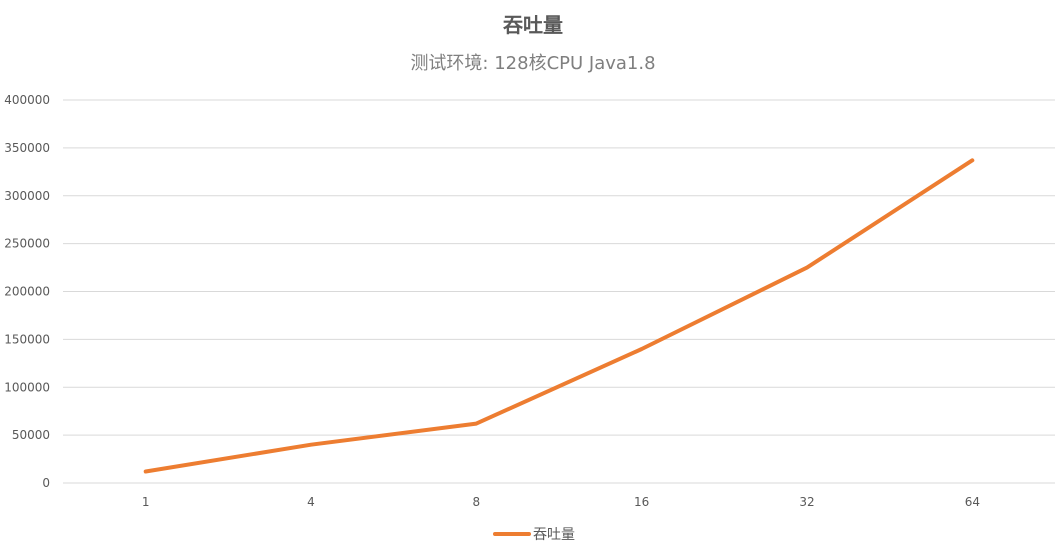 The image size is (1059, 554). I want to click on y-tick-label: 100000, so click(27, 387).